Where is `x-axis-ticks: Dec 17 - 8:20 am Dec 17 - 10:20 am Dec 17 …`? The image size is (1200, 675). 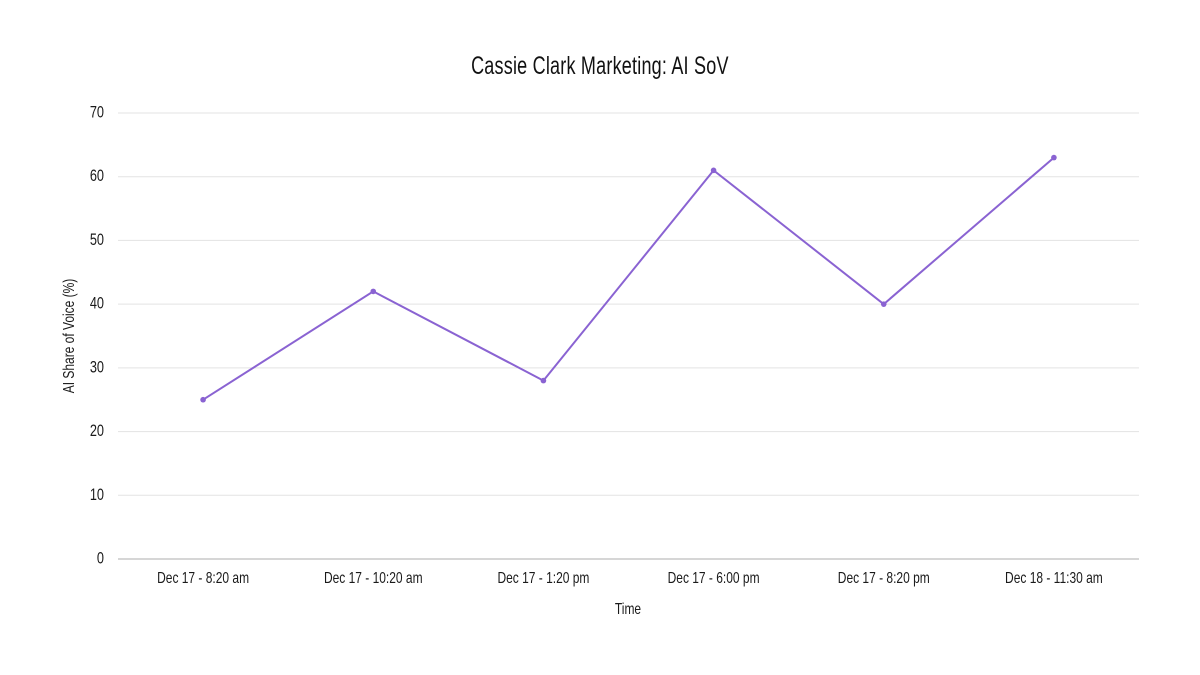
x-axis-ticks: Dec 17 - 8:20 am Dec 17 - 10:20 am Dec 17 … is located at coordinates (630, 577).